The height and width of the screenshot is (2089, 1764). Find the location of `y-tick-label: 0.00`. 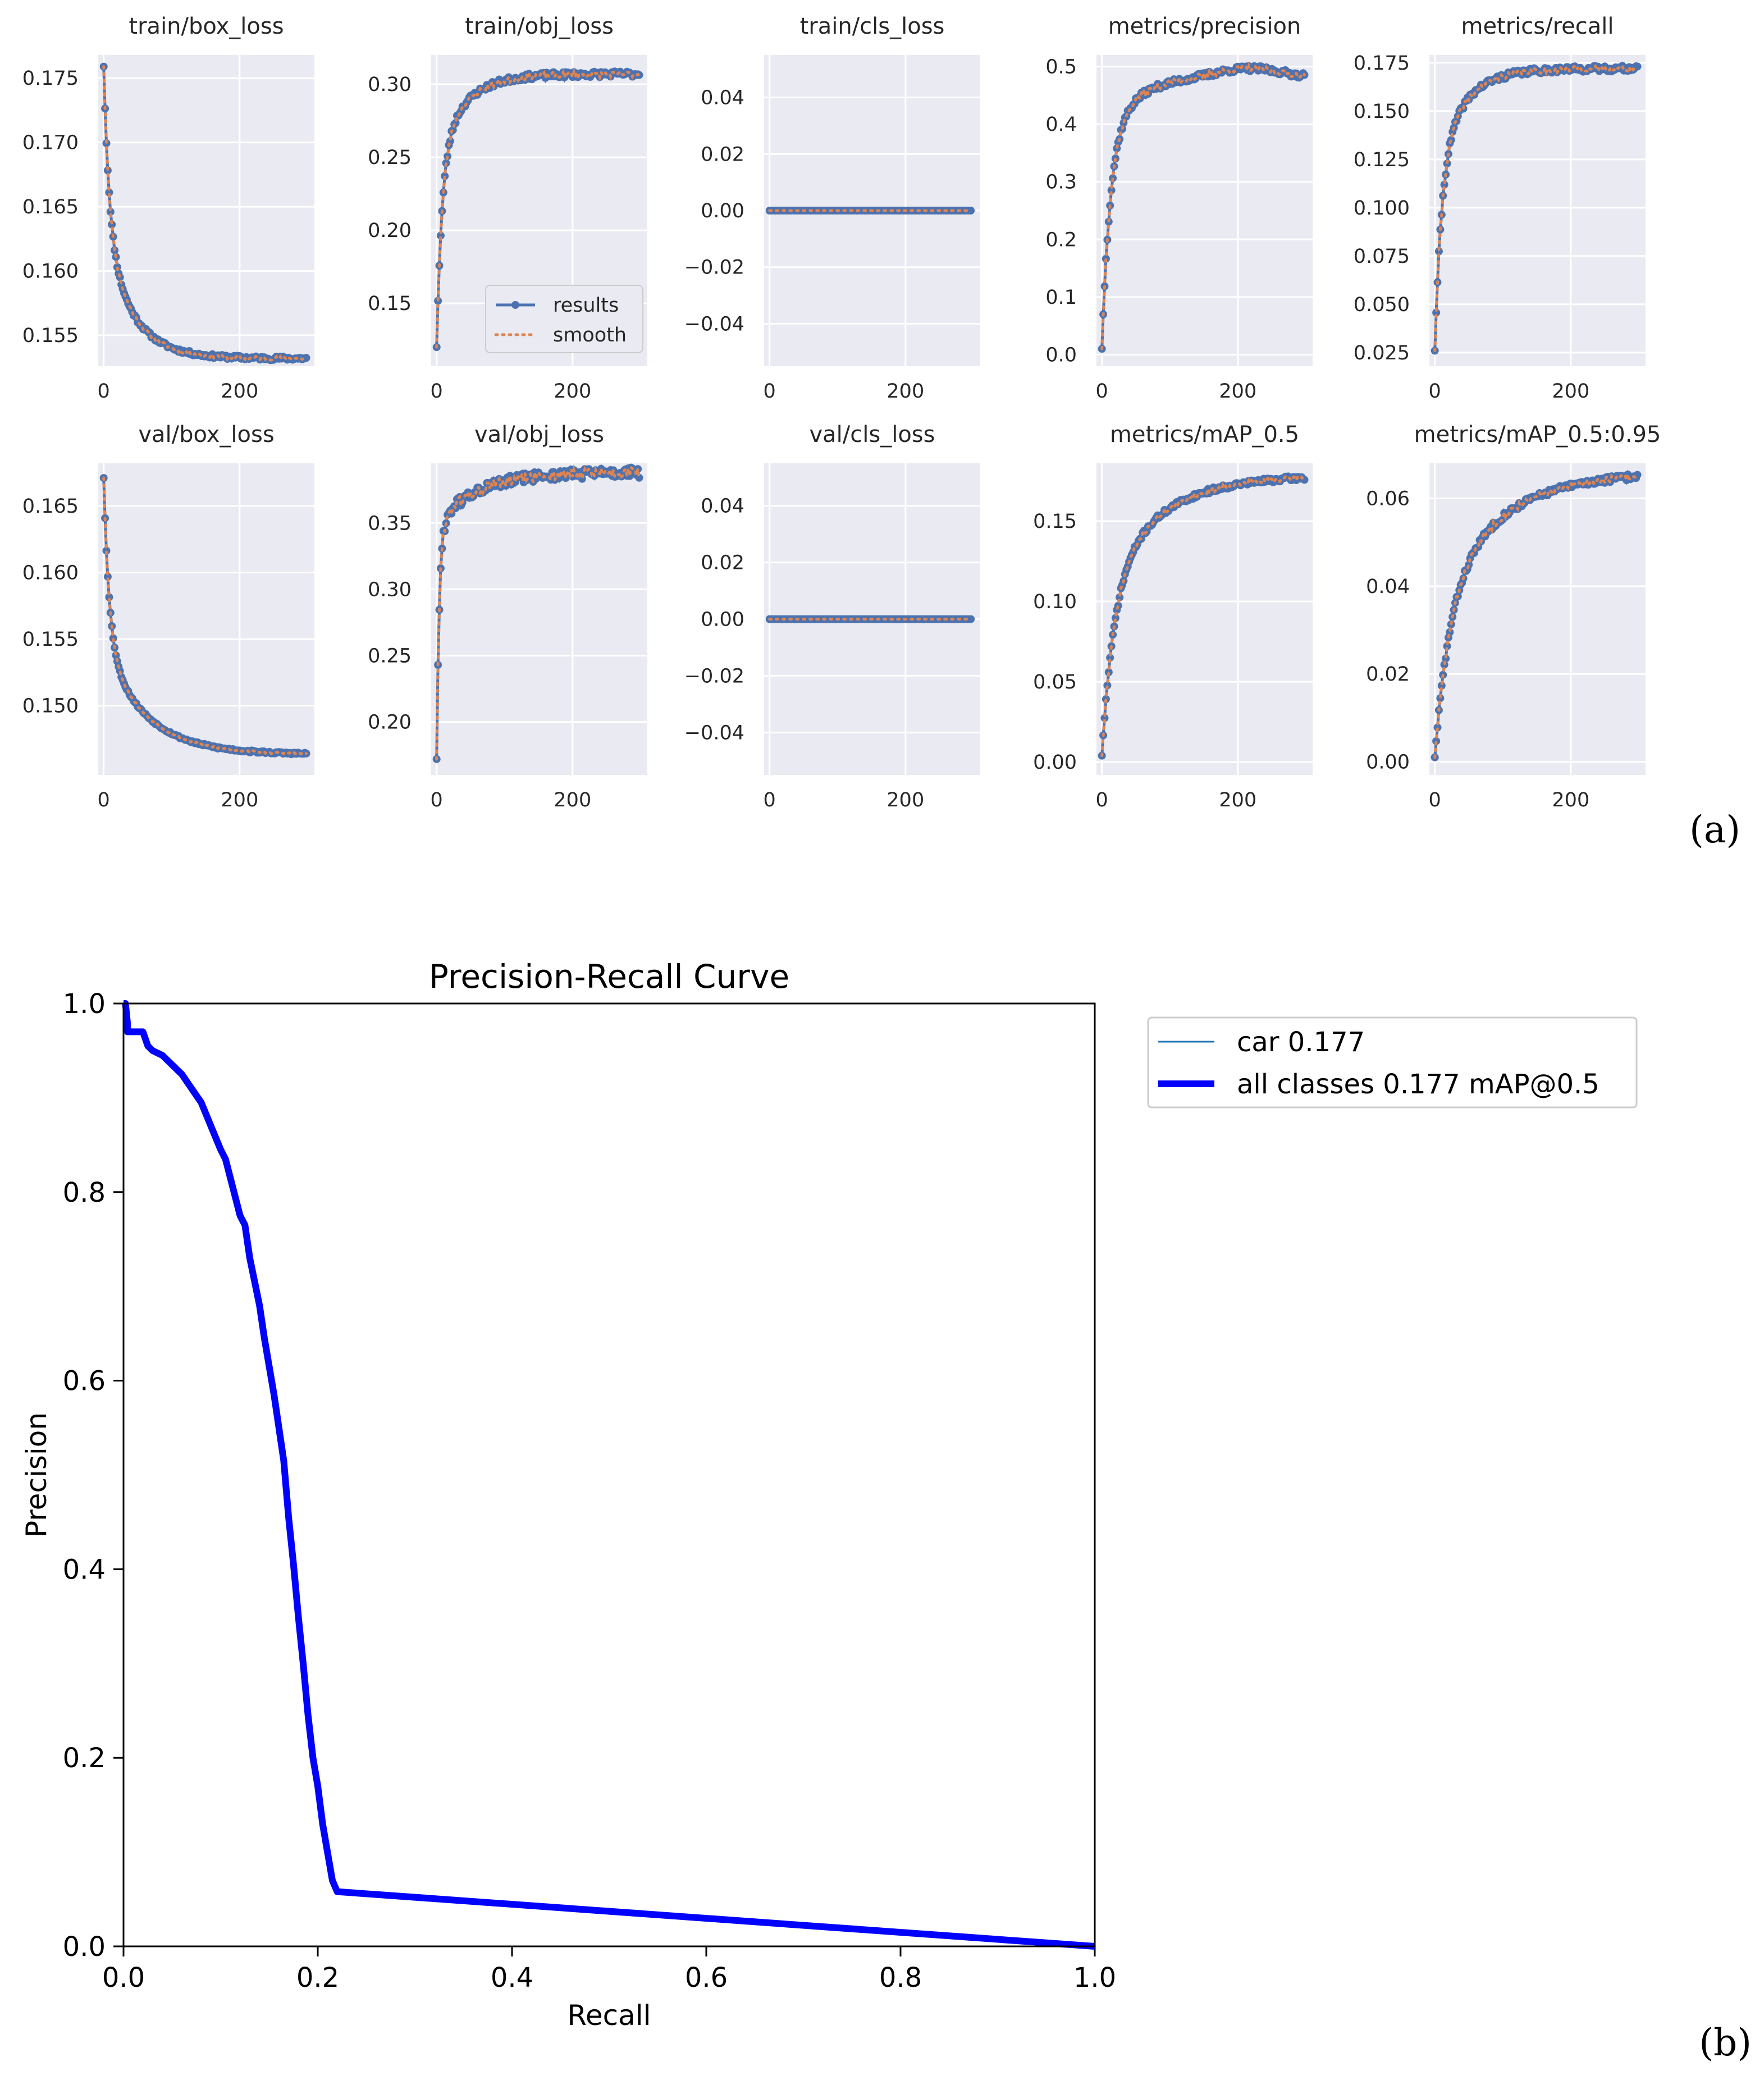

y-tick-label: 0.00 is located at coordinates (722, 211).